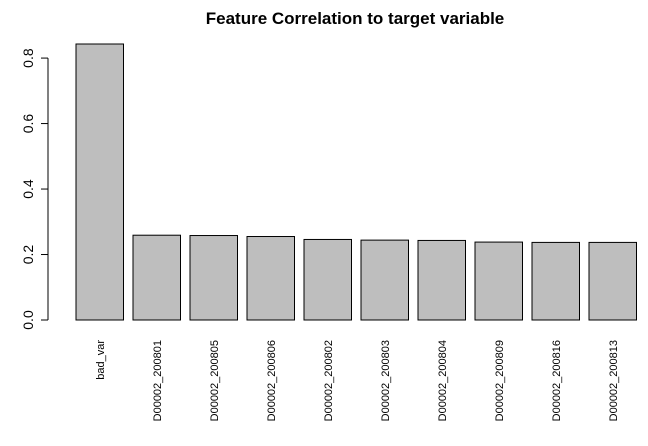 The image size is (648, 446). I want to click on y-tick-label: 0.2, so click(28, 255).